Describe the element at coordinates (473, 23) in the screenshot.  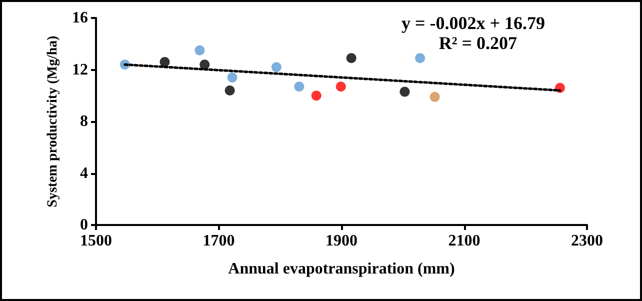
I see `annotation: y = -0.002x + 16.79` at that location.